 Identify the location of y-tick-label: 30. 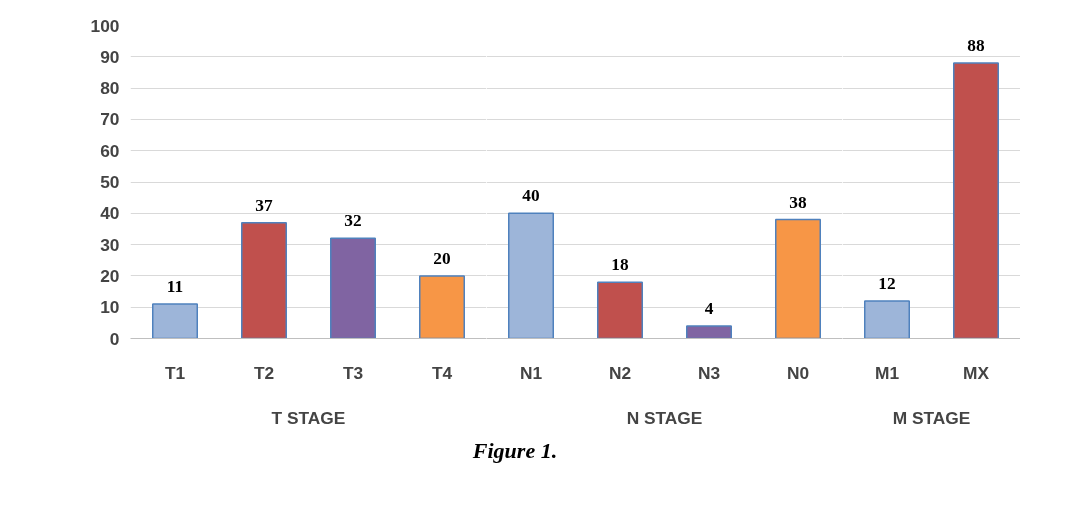
(110, 244).